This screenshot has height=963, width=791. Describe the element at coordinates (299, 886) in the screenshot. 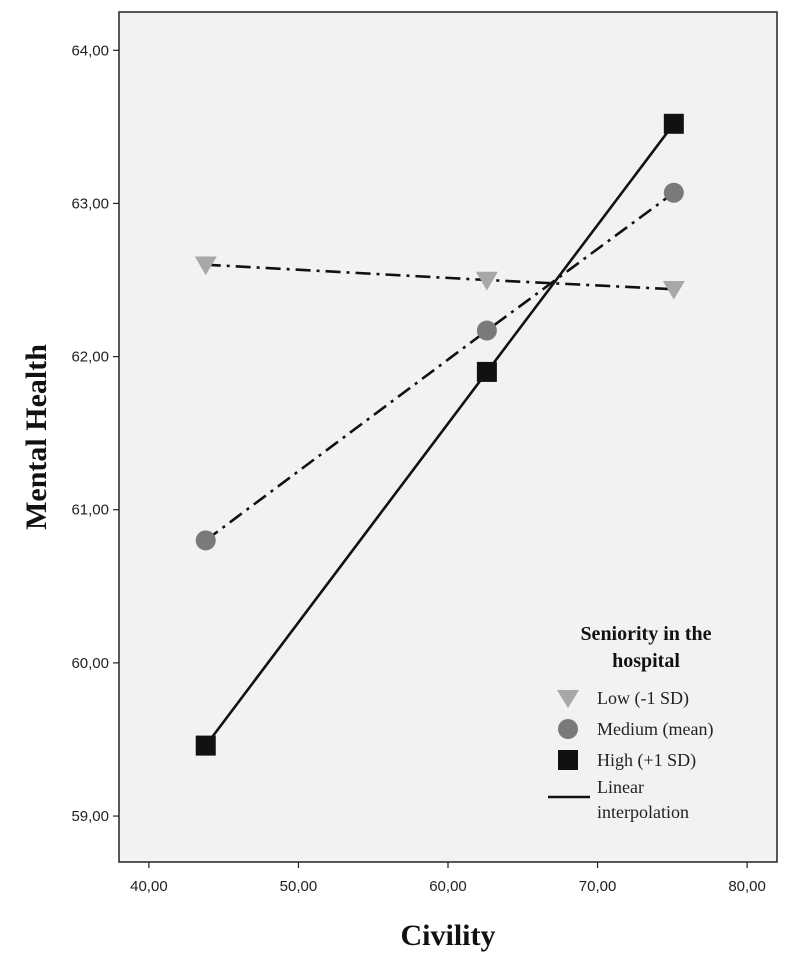

I see `x-tick-label: 50,00` at that location.